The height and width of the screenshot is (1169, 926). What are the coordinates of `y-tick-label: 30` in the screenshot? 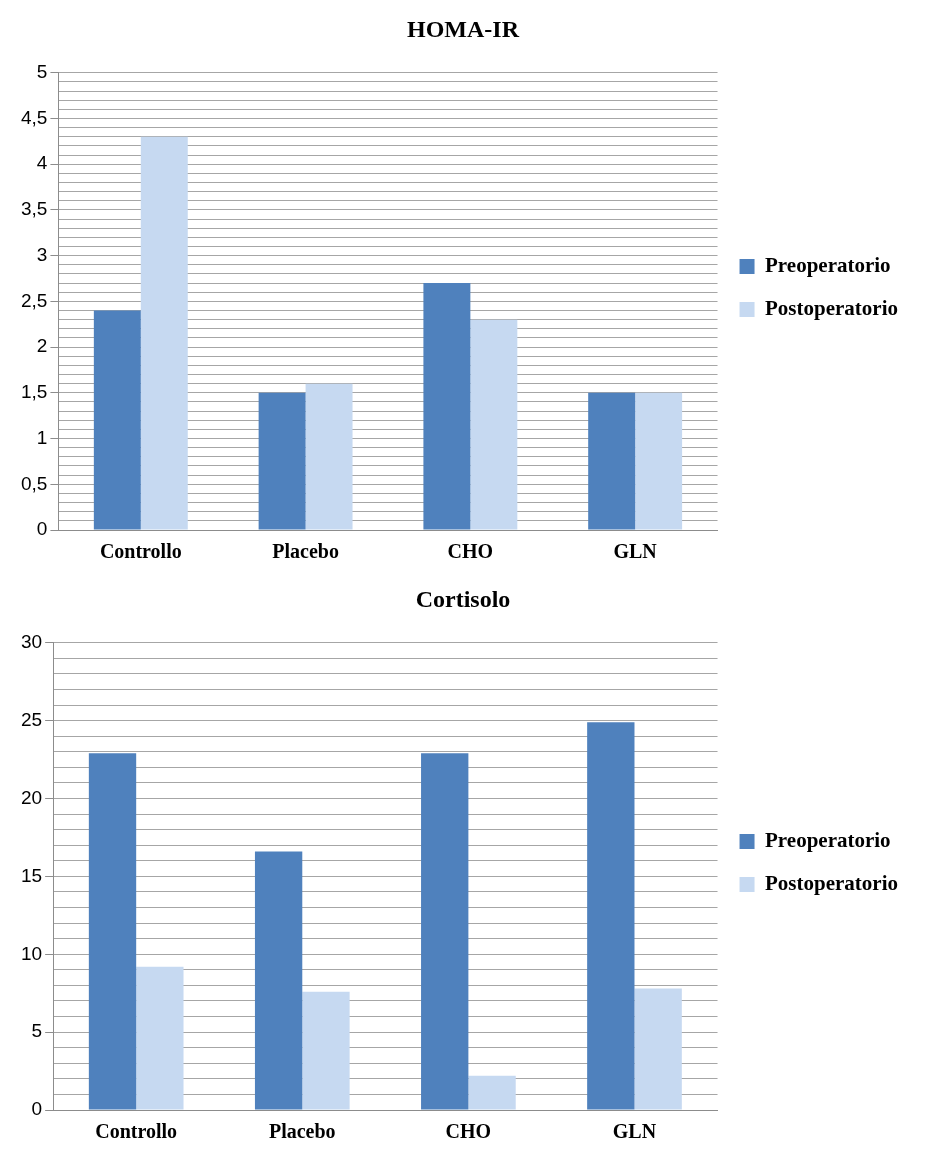 It's located at (31, 642).